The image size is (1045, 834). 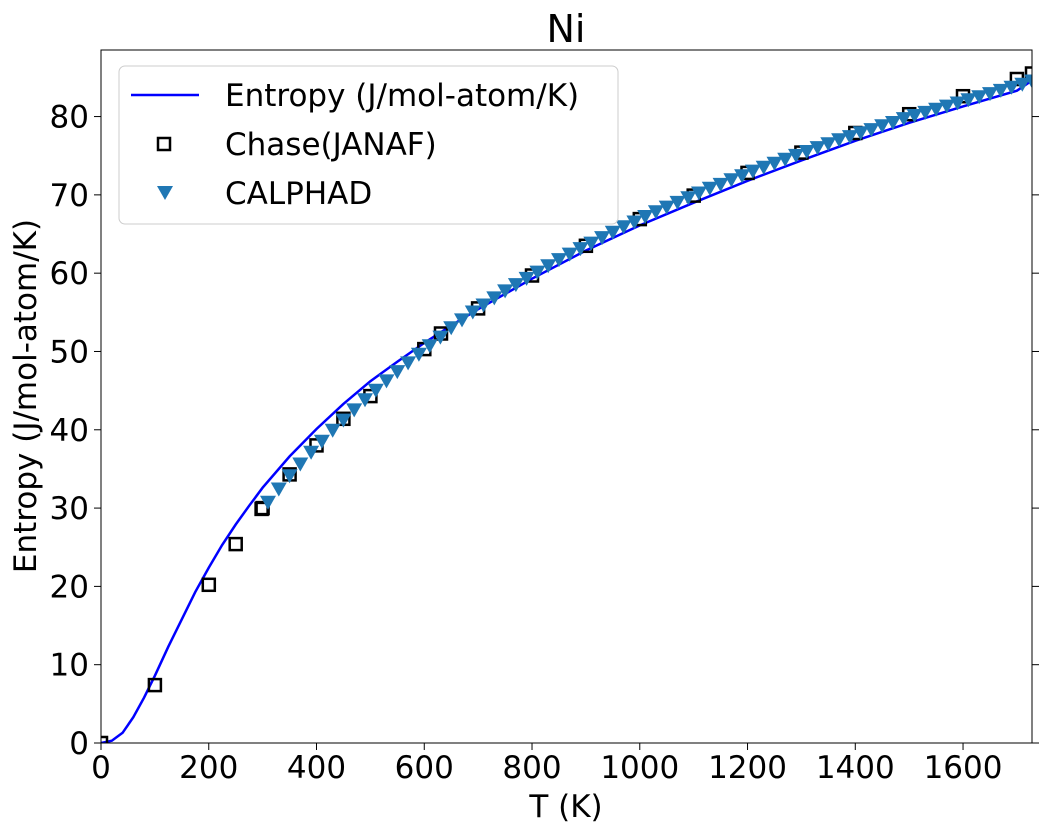 What do you see at coordinates (164, 144) in the screenshot?
I see `legend-square-swatch` at bounding box center [164, 144].